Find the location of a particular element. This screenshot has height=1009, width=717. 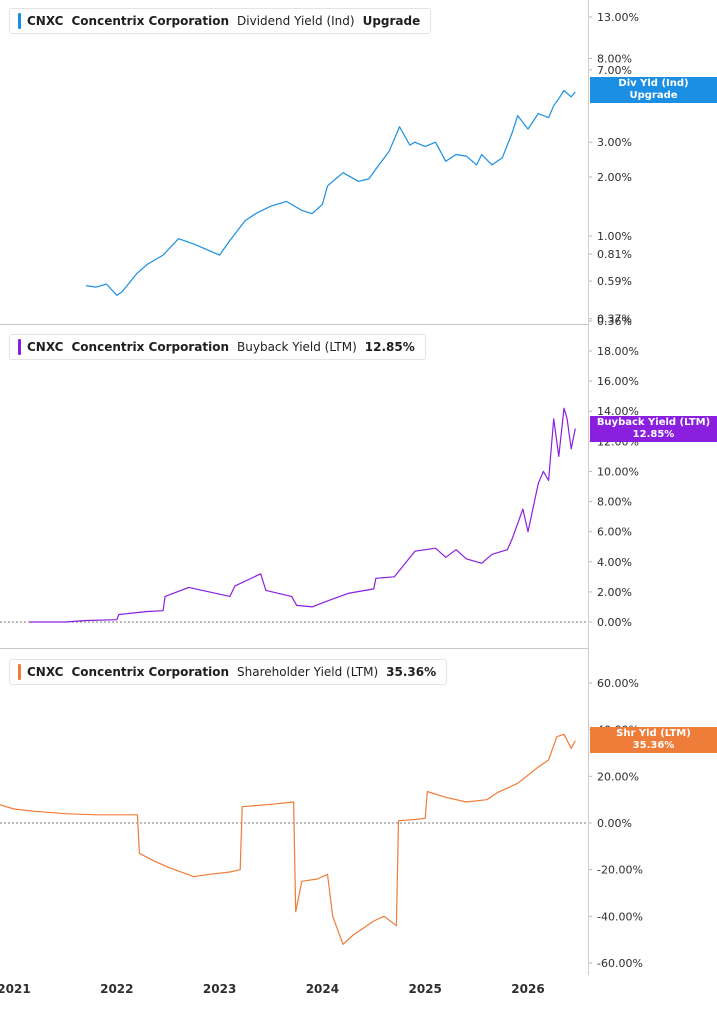

y-tick-label: 0.36% is located at coordinates (614, 321).